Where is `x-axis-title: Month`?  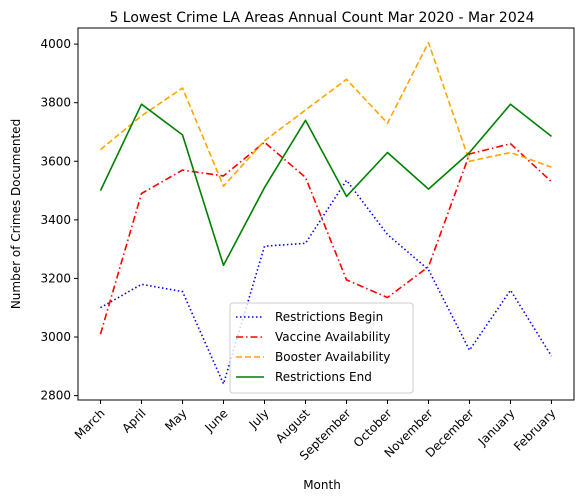 x-axis-title: Month is located at coordinates (322, 485).